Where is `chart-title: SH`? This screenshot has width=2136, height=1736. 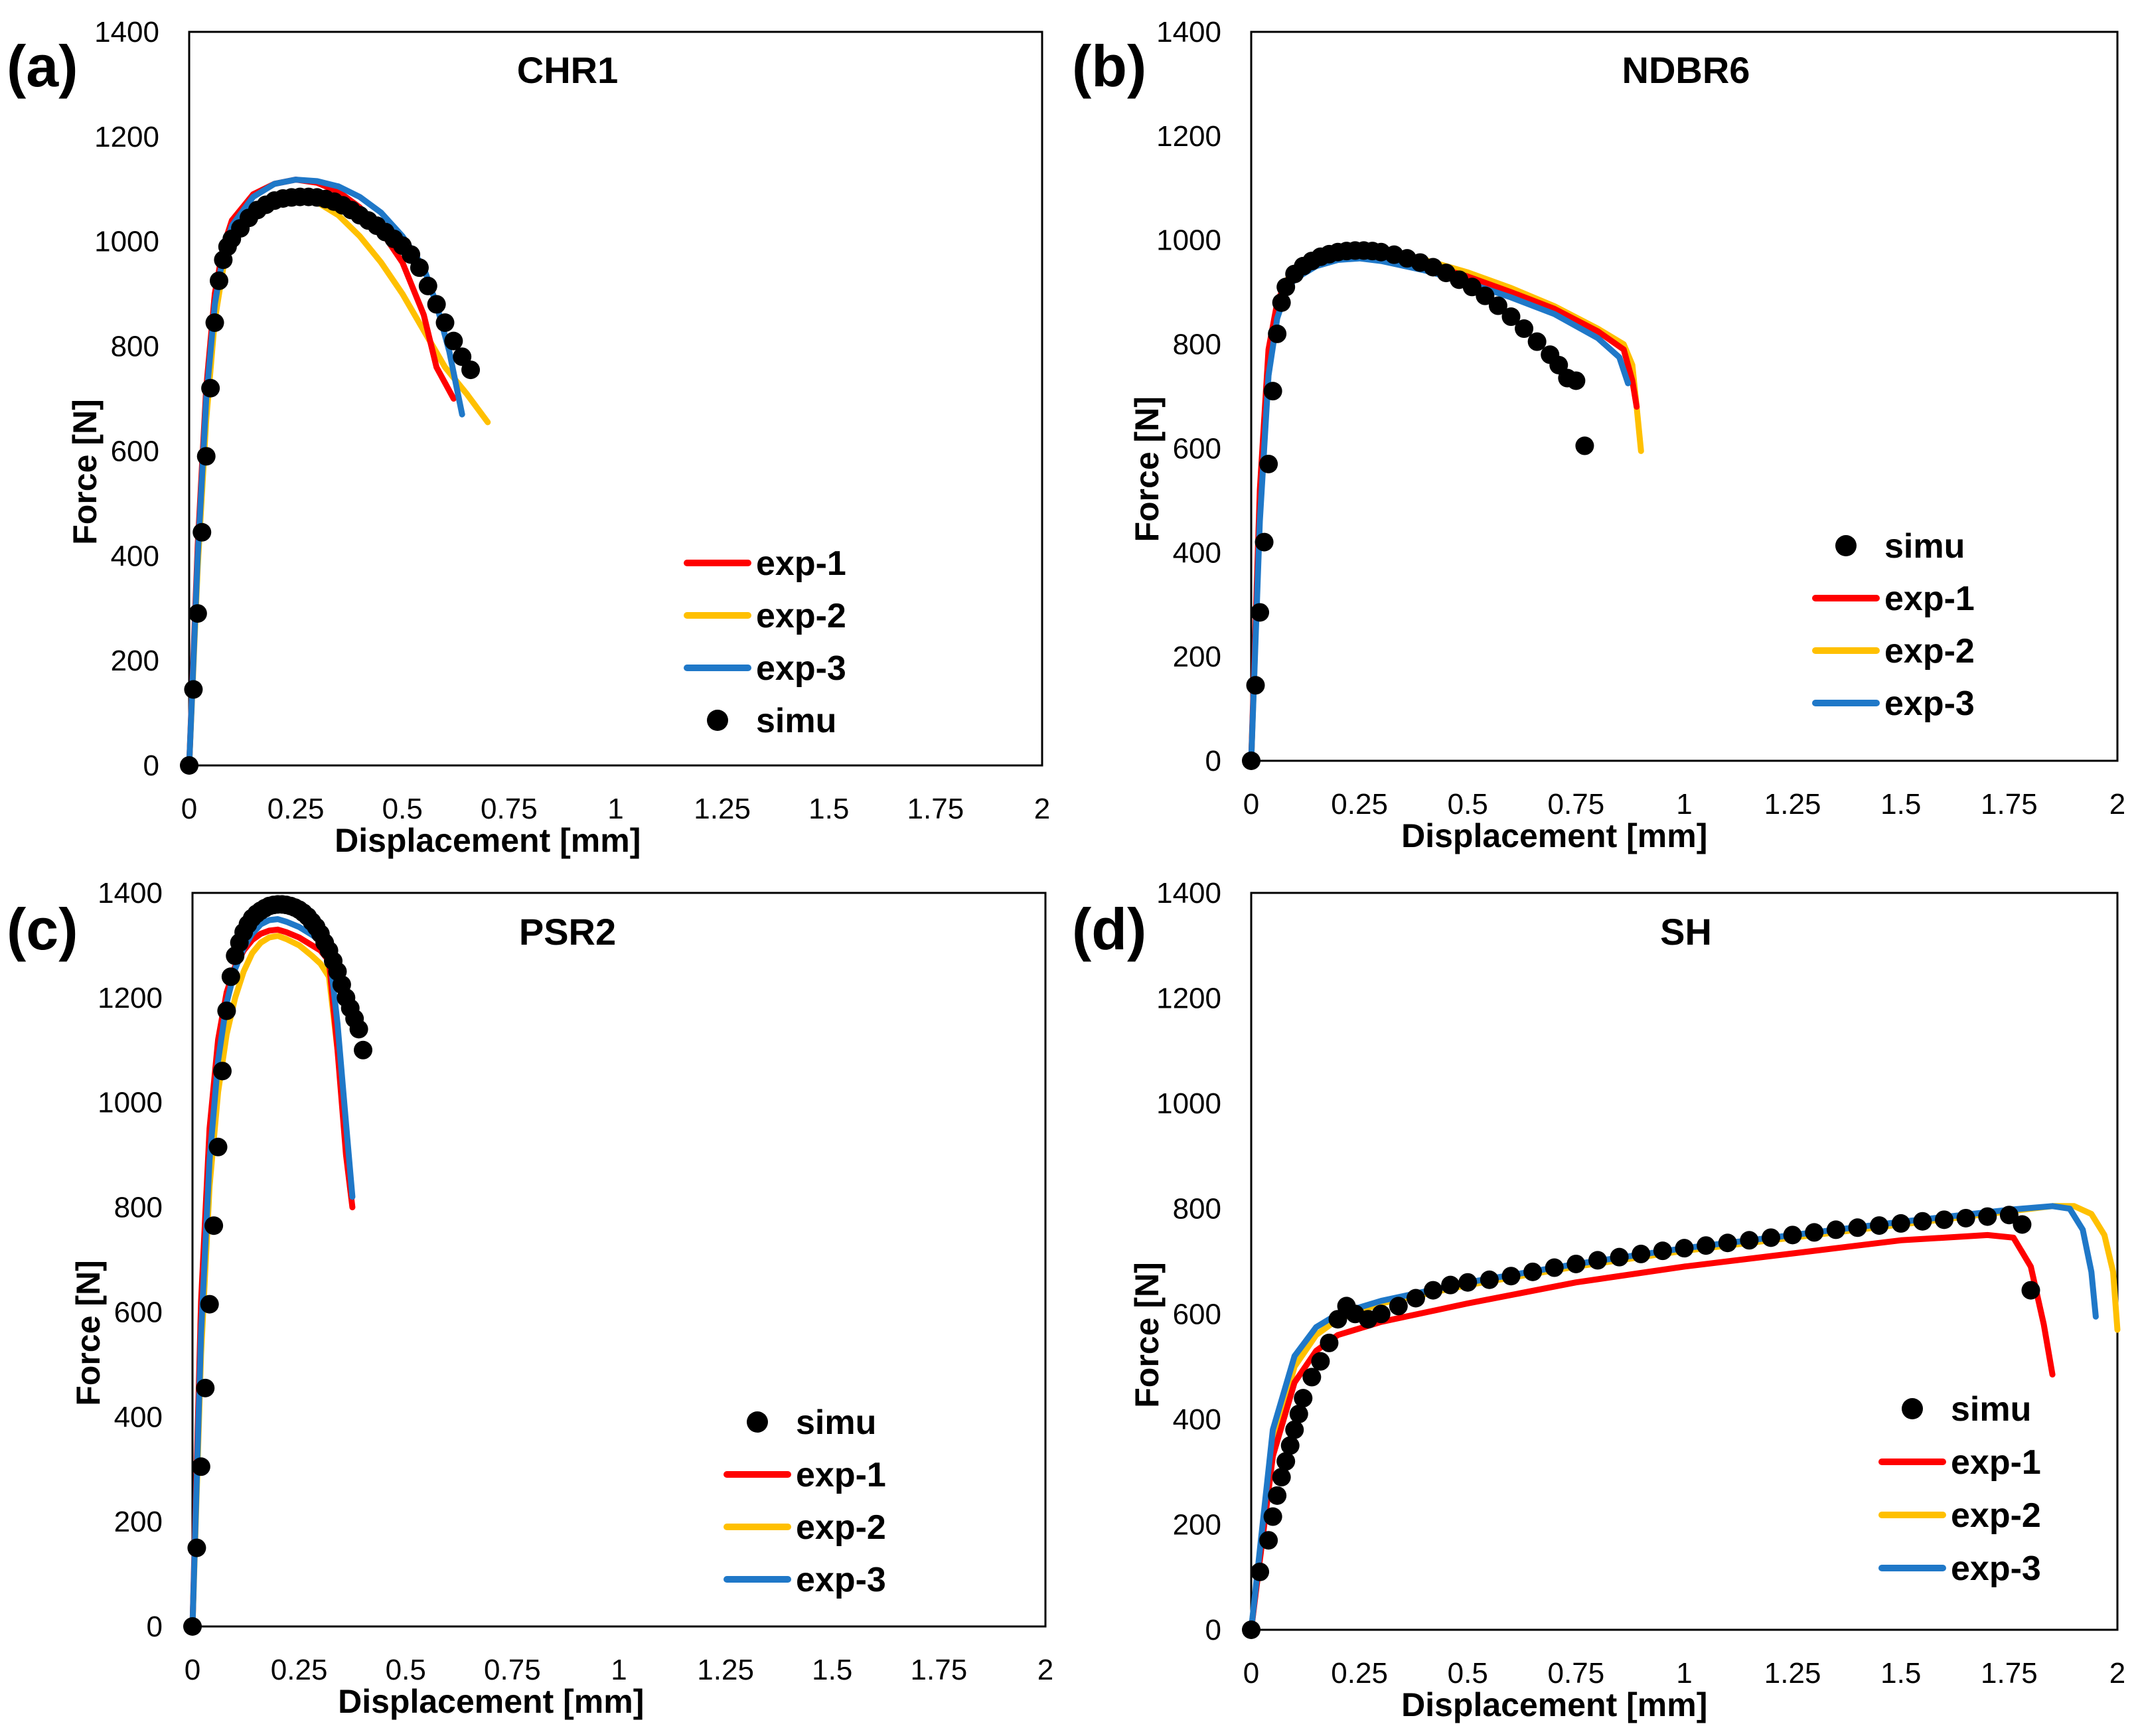 chart-title: SH is located at coordinates (1686, 932).